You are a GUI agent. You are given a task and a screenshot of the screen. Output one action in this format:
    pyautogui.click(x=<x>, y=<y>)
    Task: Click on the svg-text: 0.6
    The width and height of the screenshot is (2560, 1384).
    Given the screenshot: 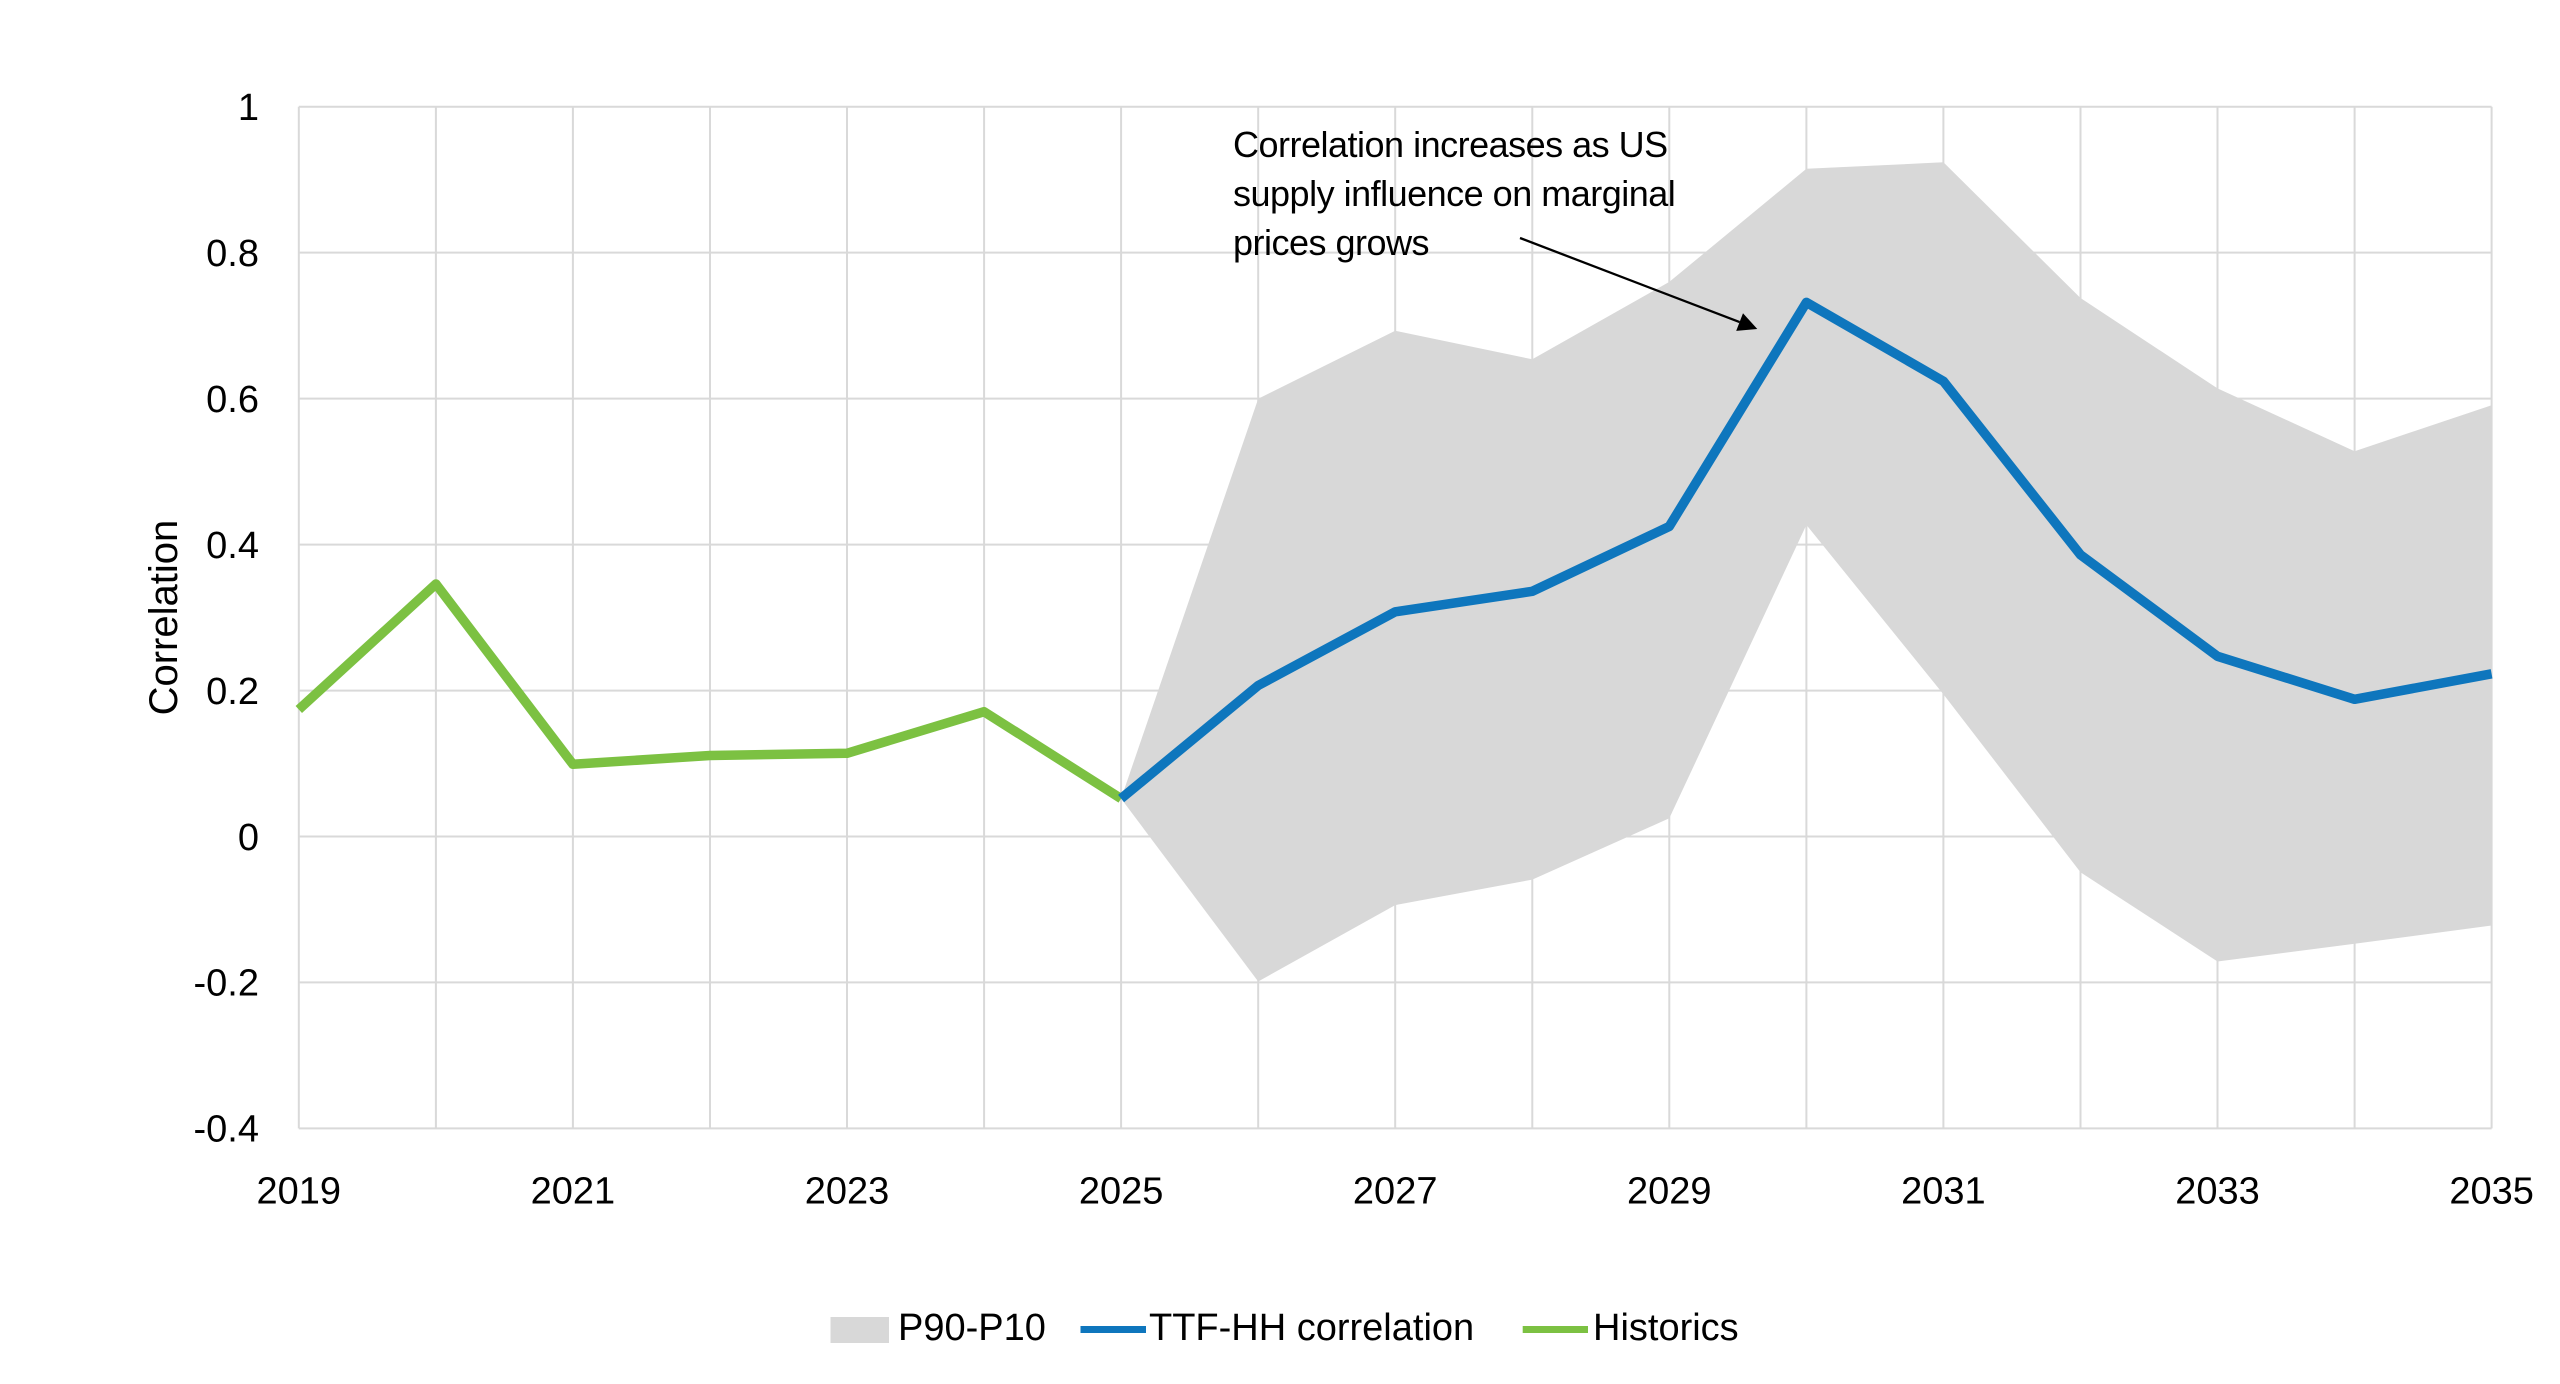 What is the action you would take?
    pyautogui.click(x=232, y=400)
    